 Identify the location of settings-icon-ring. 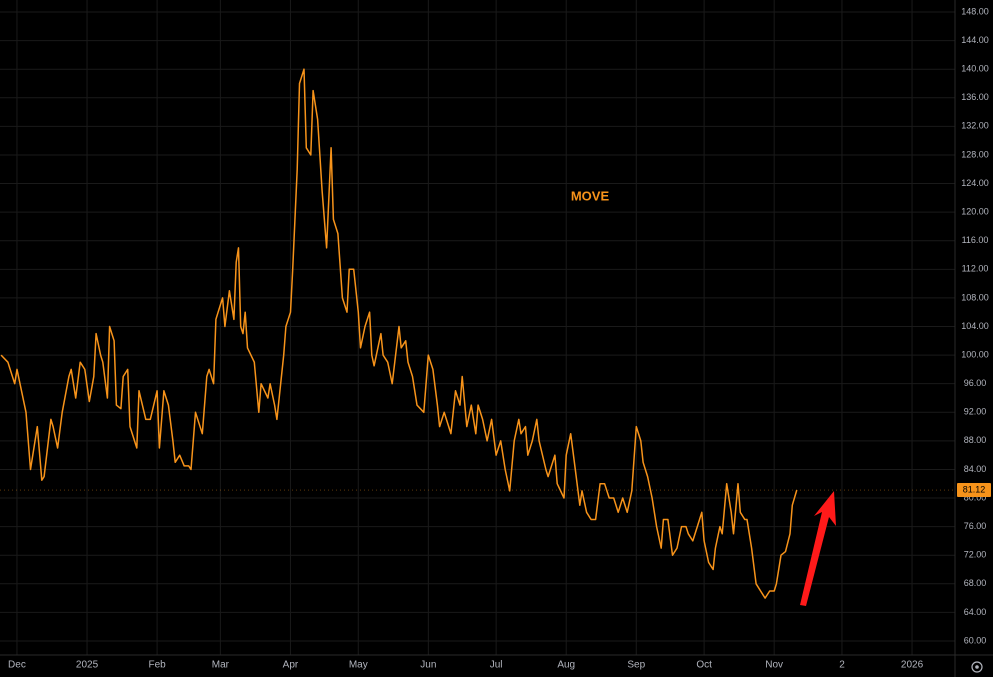
(977, 667).